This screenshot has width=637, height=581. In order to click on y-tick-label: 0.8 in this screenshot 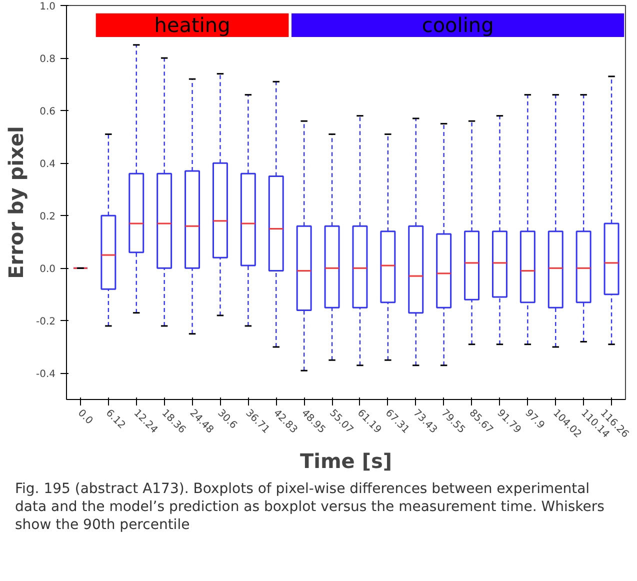, I will do `click(48, 60)`.